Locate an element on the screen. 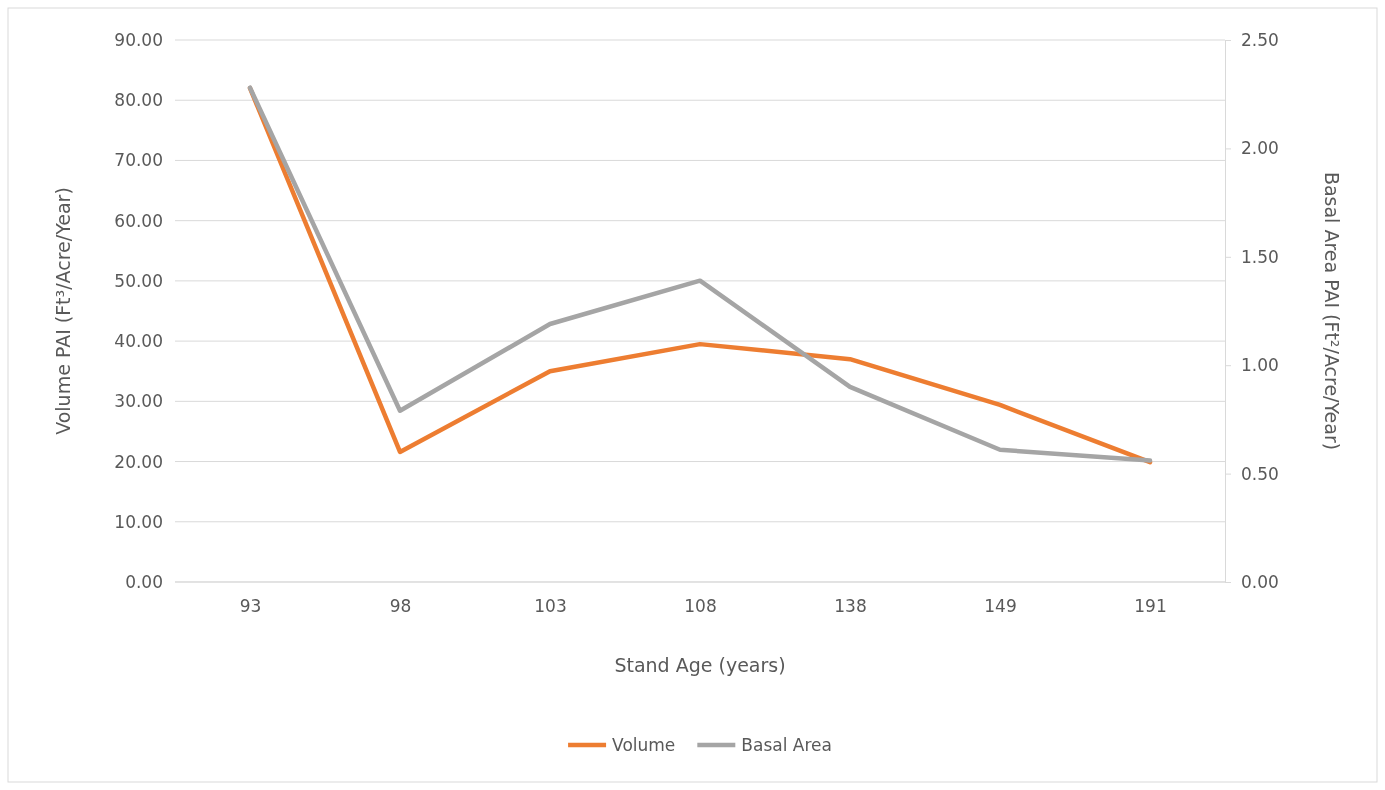 This screenshot has height=790, width=1385. y2-axis-title: Basal Area PAI (Ft²/Acre/Year) is located at coordinates (1332, 311).